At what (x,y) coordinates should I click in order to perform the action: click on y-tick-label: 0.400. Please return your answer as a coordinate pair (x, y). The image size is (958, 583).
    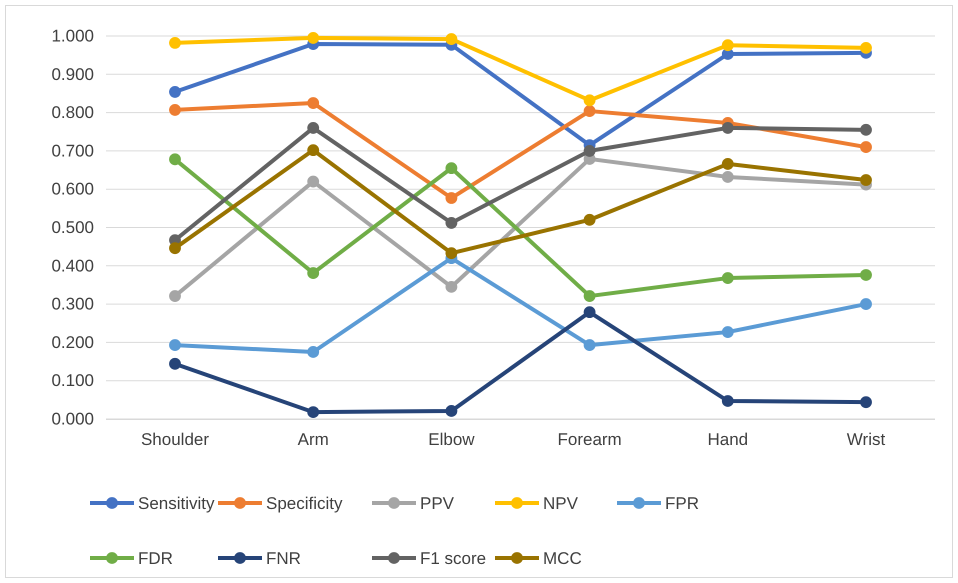
    Looking at the image, I should click on (72, 266).